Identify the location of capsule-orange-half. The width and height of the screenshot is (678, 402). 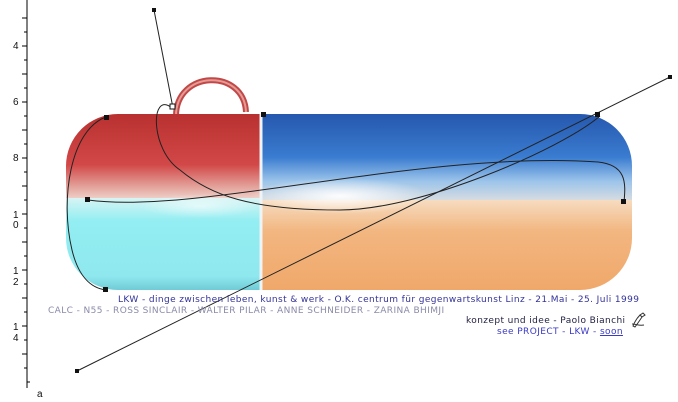
(447, 245).